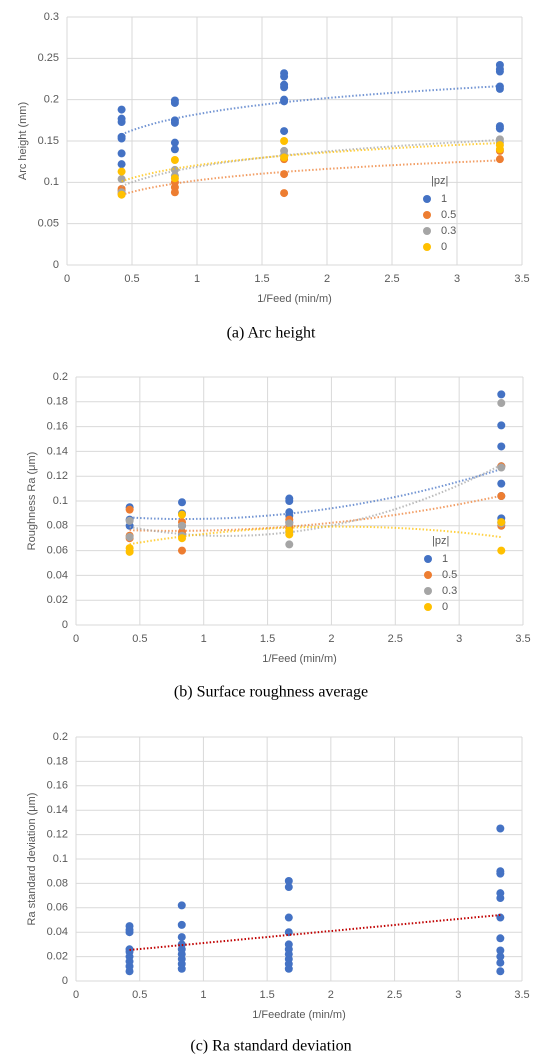 This screenshot has width=542, height=1062. What do you see at coordinates (203, 995) in the screenshot?
I see `x-tick-label: 1` at bounding box center [203, 995].